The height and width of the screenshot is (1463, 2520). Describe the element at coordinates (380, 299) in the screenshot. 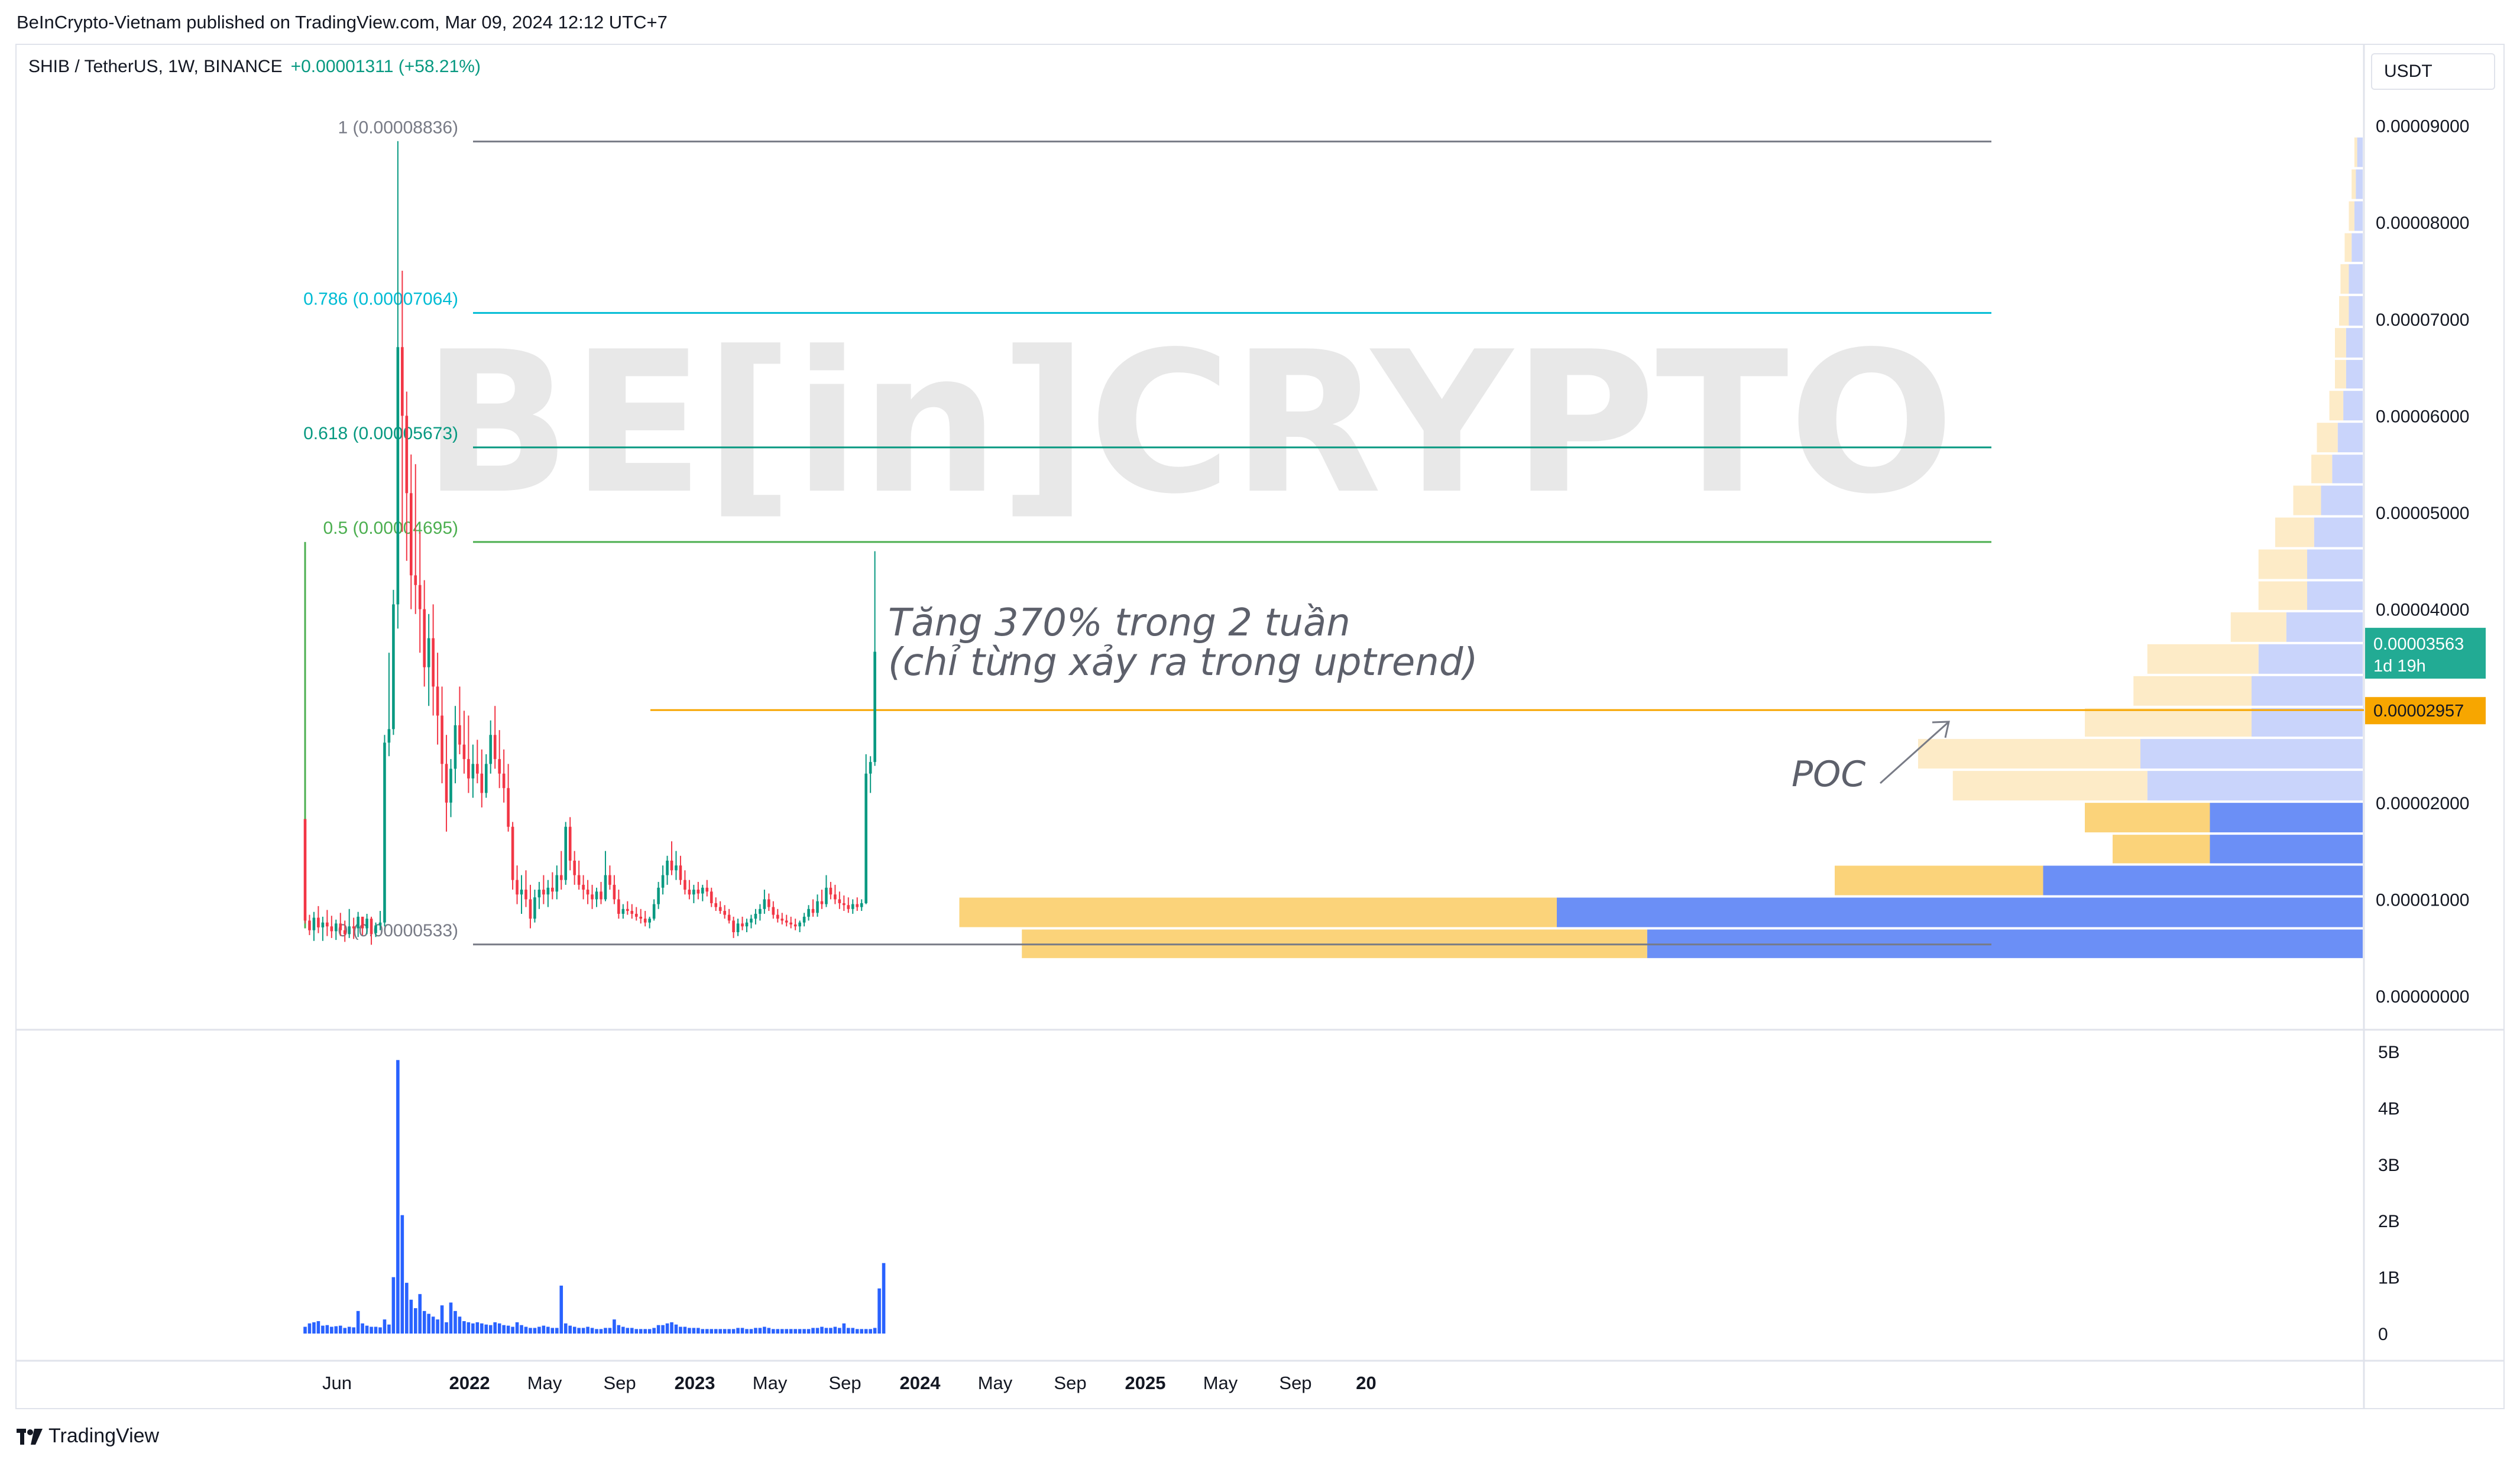

I see `fib-level-label: 0.786 (0.00007064)` at that location.